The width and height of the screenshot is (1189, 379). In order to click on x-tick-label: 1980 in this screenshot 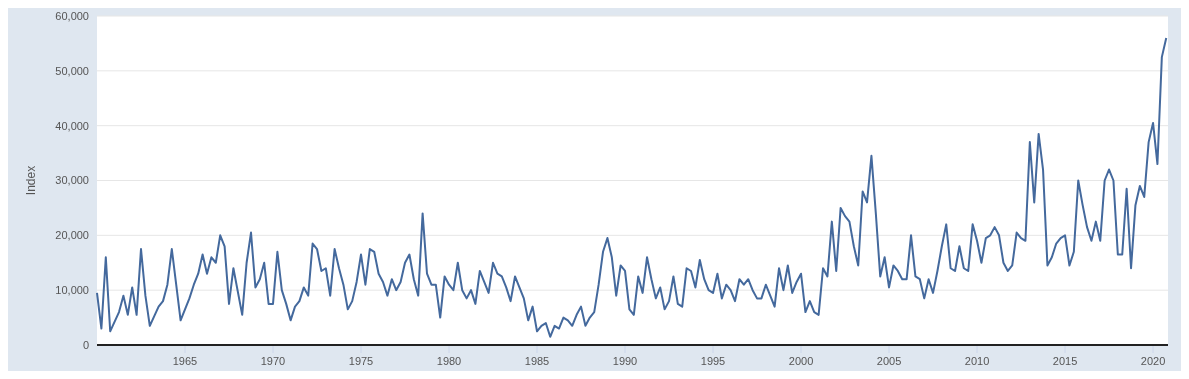, I will do `click(449, 361)`.